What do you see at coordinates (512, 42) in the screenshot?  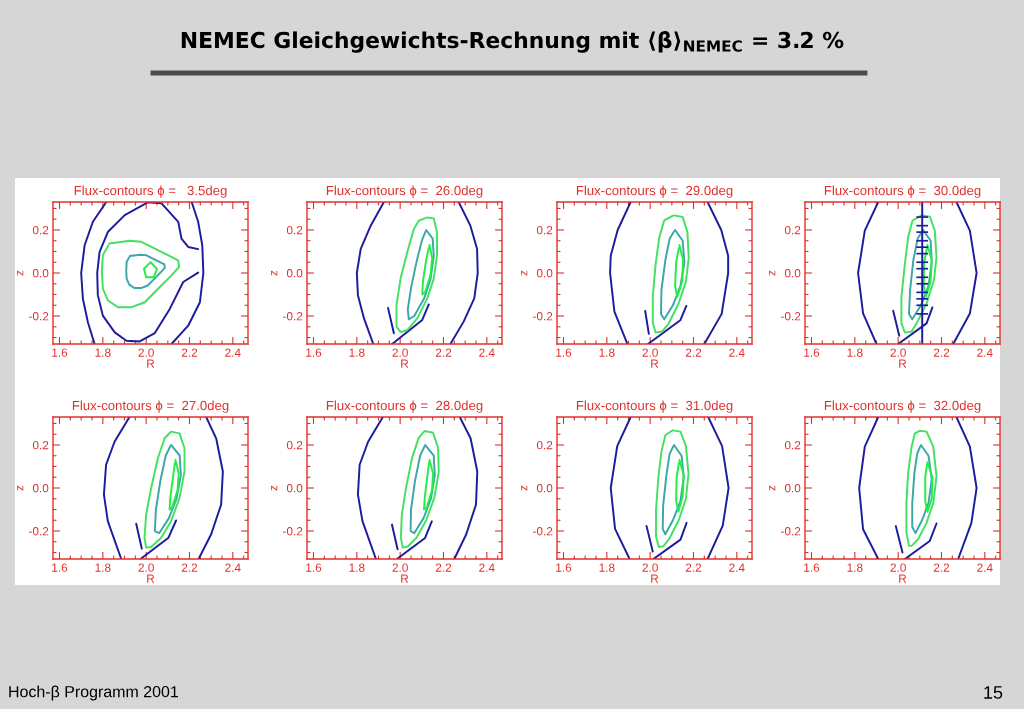 I see `text: NEMEC Gleichgewichts-Rechnung mit ⟨β⟩$_{NEMEC}$ = 3.2 %` at bounding box center [512, 42].